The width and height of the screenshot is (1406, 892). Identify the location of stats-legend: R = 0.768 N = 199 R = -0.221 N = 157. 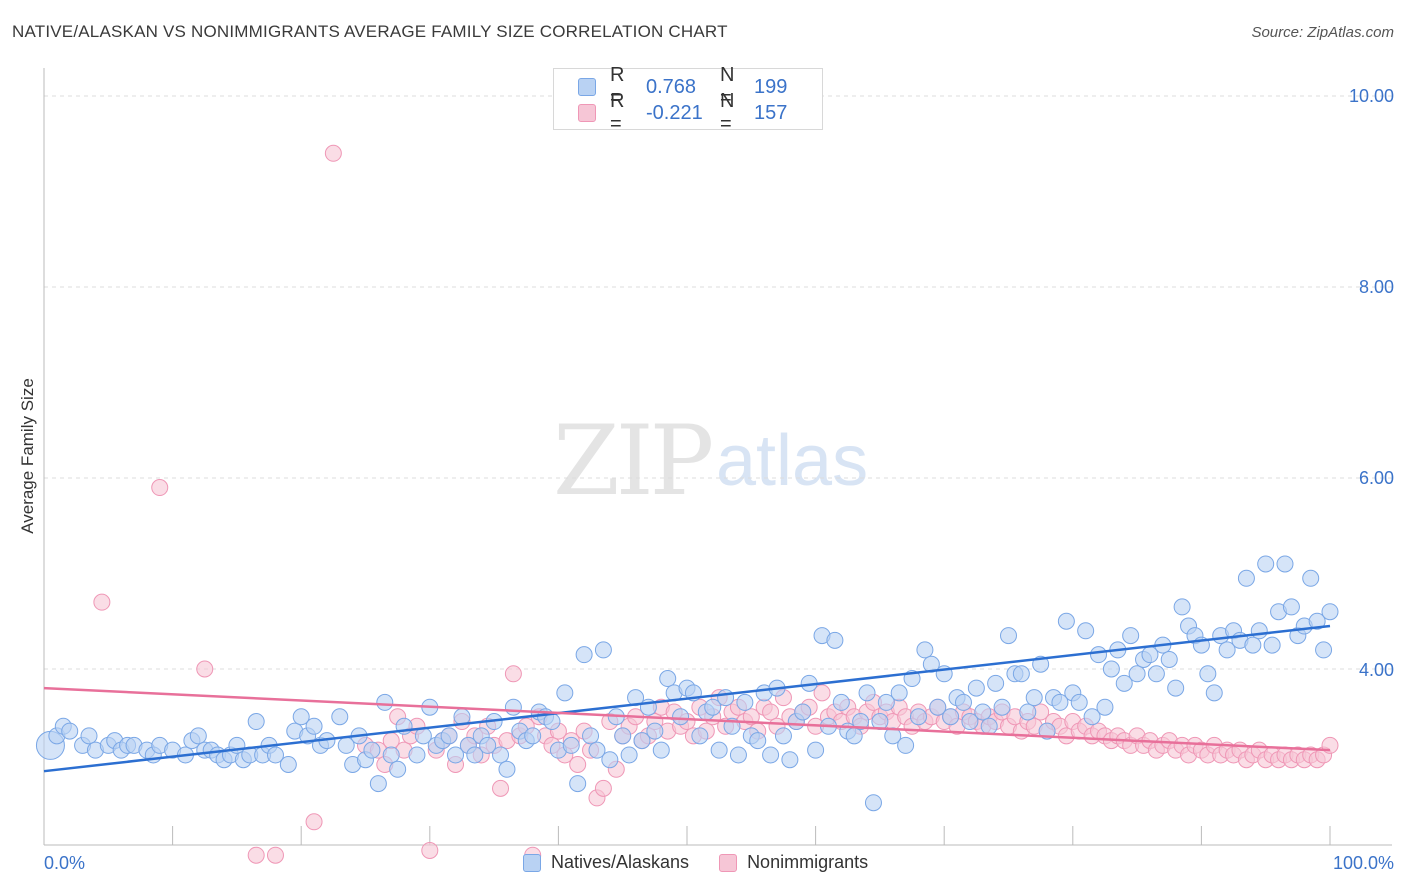
(688, 99).